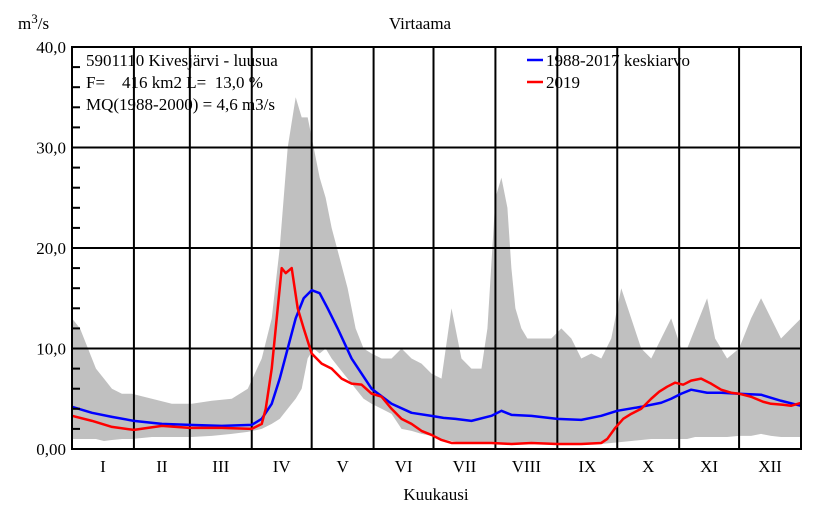 This screenshot has width=840, height=520. I want to click on y-axis-label-sup: 3, so click(34, 18).